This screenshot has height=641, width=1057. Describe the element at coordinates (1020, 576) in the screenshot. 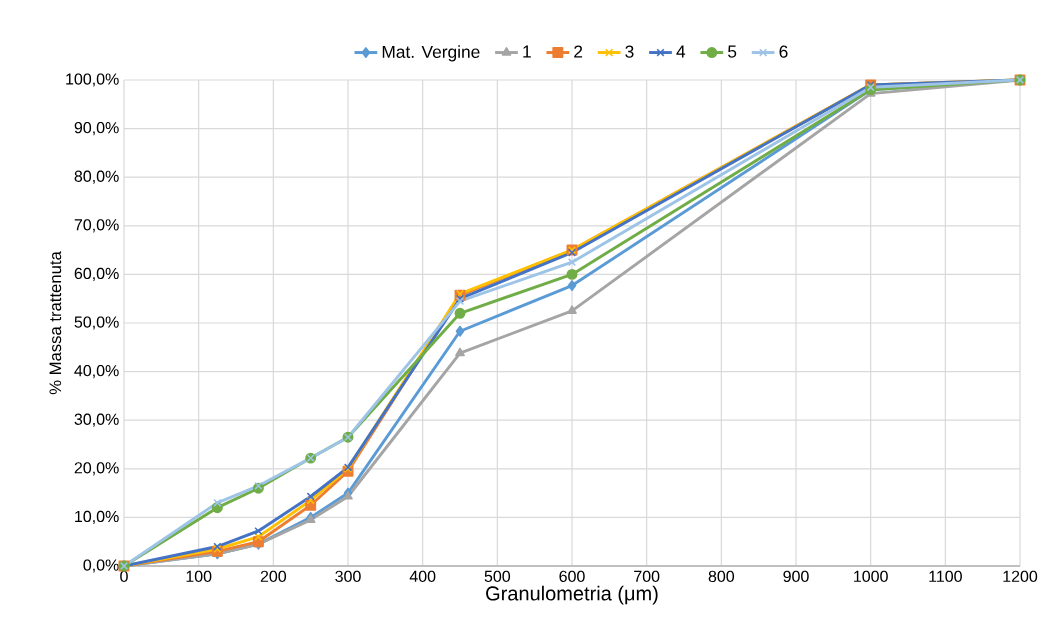

I see `x-tick-label: 1200` at that location.